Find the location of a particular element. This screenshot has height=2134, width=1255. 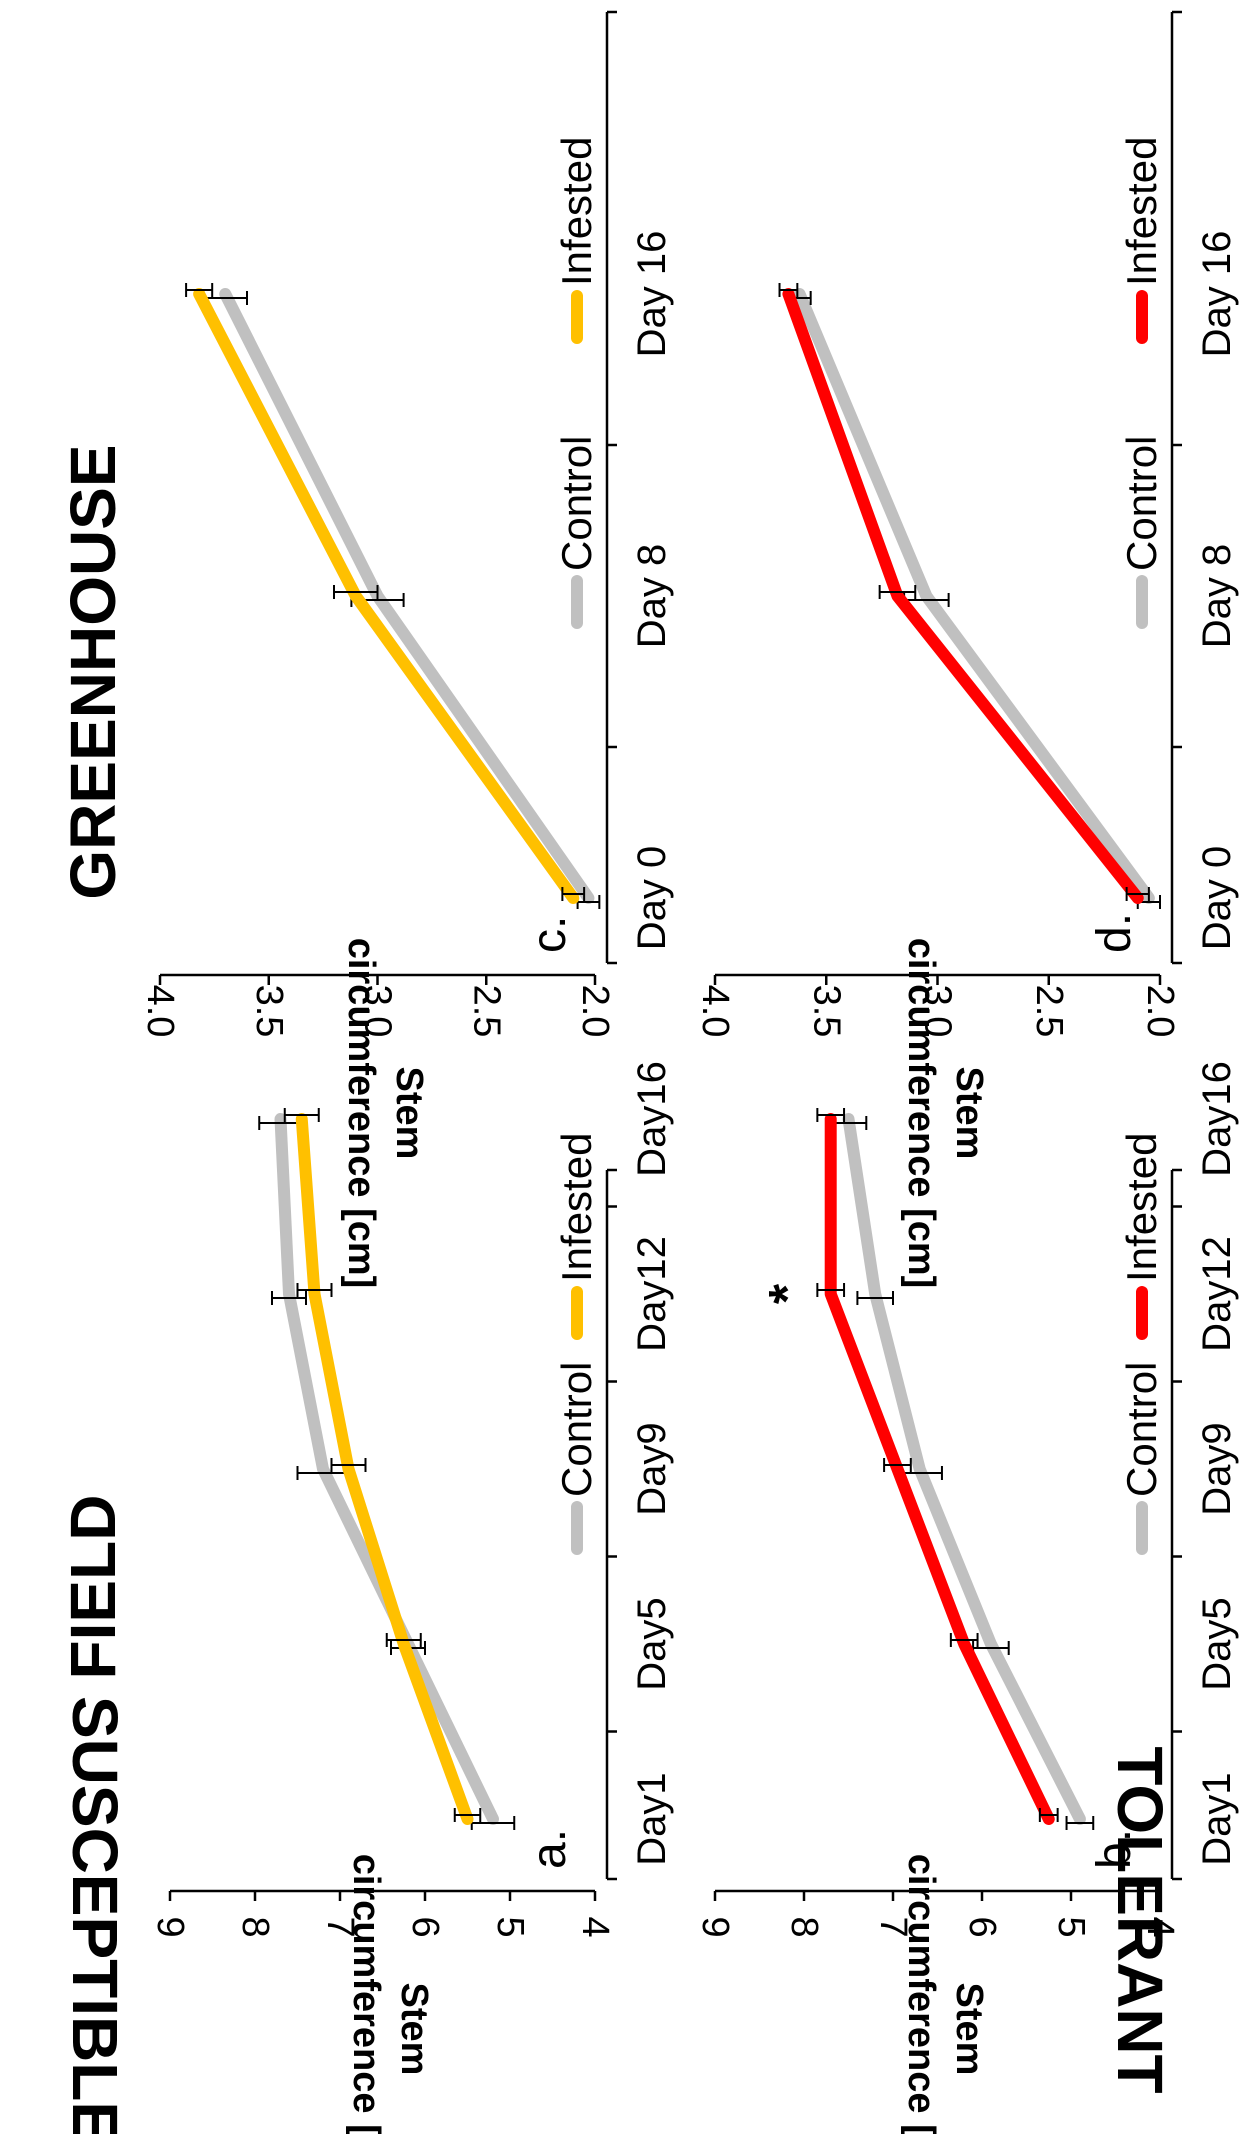

panel-label: a. is located at coordinates (549, 1849).